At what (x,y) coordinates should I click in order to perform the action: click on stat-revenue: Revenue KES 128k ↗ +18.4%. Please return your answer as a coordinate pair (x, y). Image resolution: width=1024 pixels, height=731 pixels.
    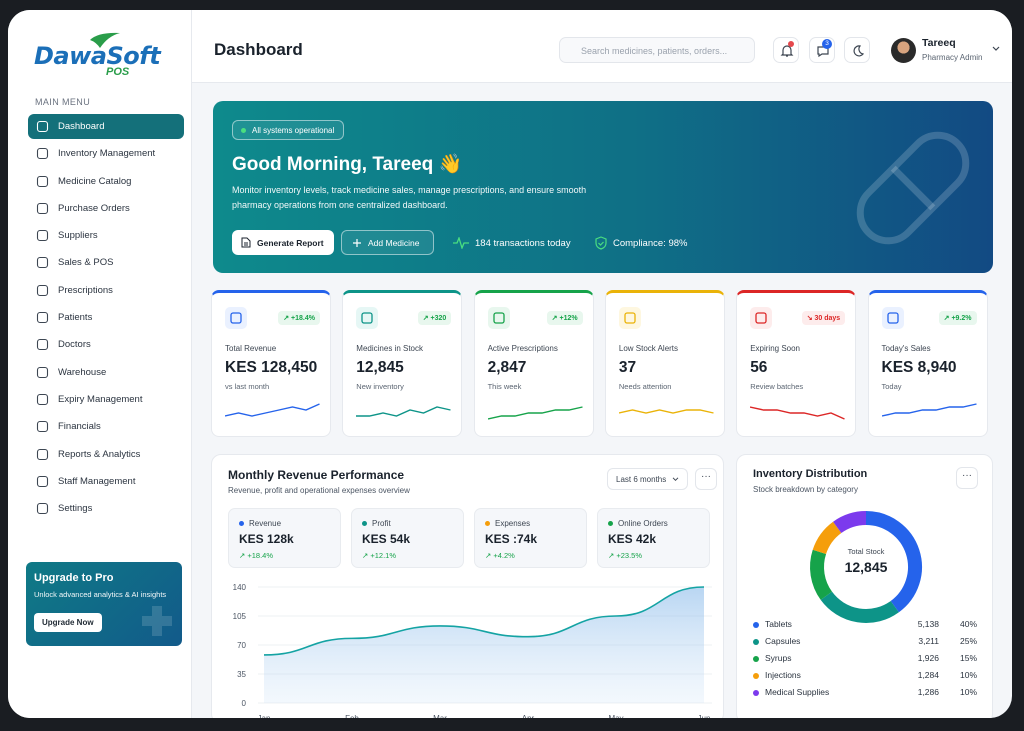
    Looking at the image, I should click on (284, 538).